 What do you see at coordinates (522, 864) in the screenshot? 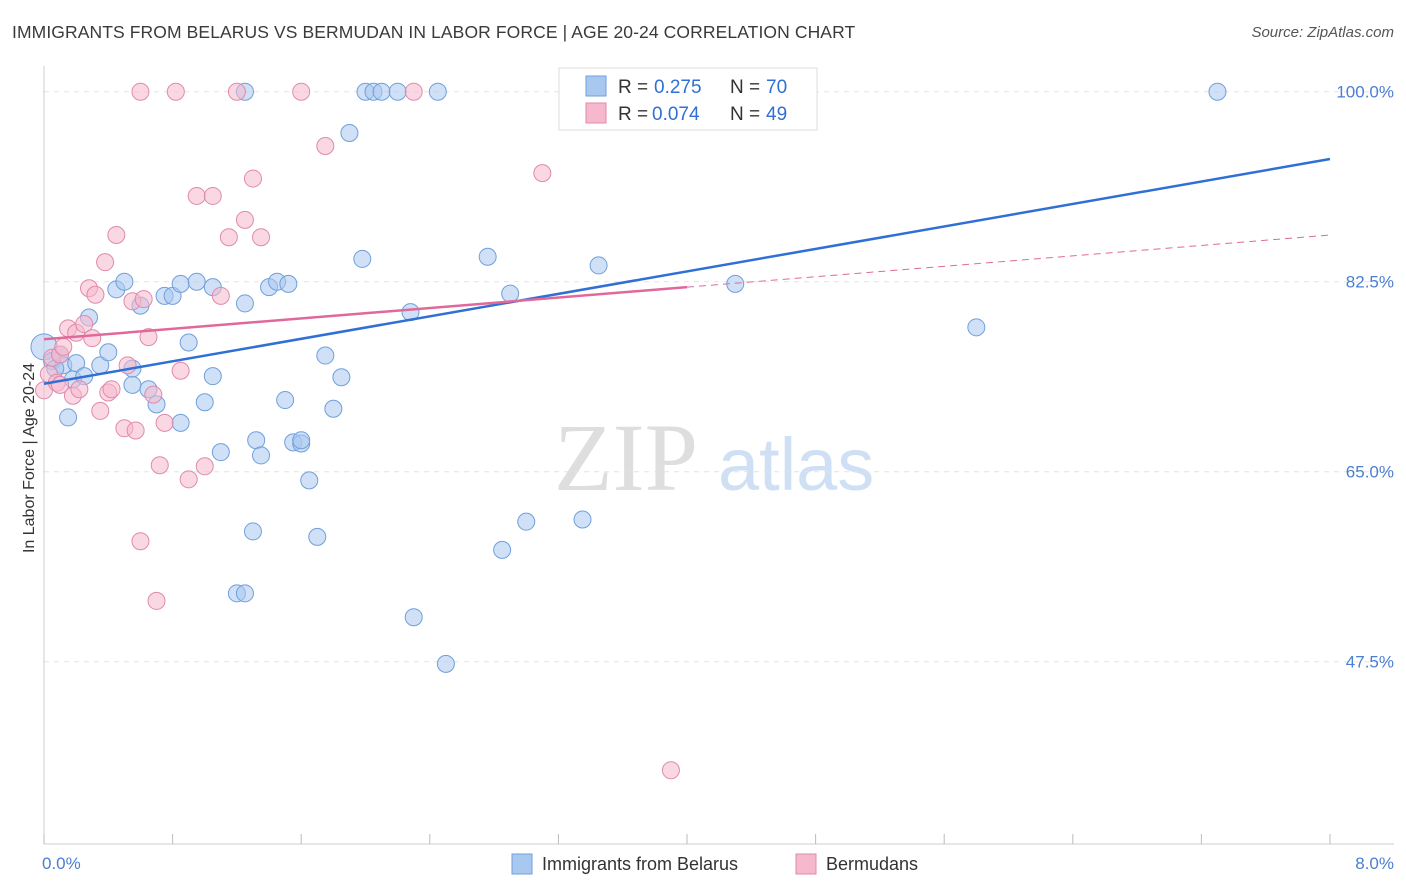
I see `bottom-legend-swatch-belarus` at bounding box center [522, 864].